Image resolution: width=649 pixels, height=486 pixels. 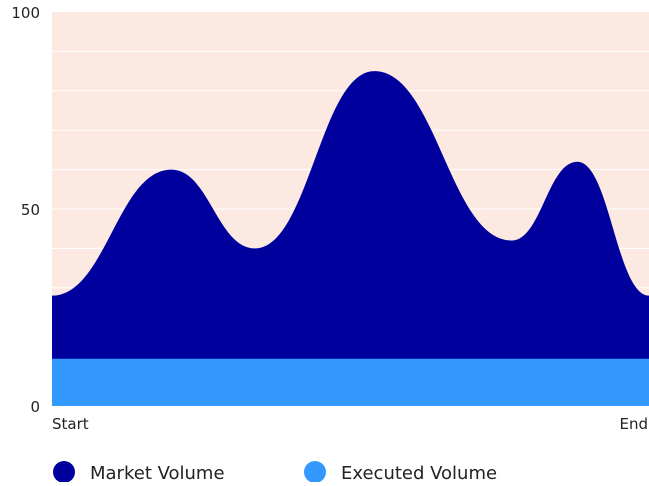 I want to click on legend-item-executed-volume: Executed Volume, so click(x=400, y=472).